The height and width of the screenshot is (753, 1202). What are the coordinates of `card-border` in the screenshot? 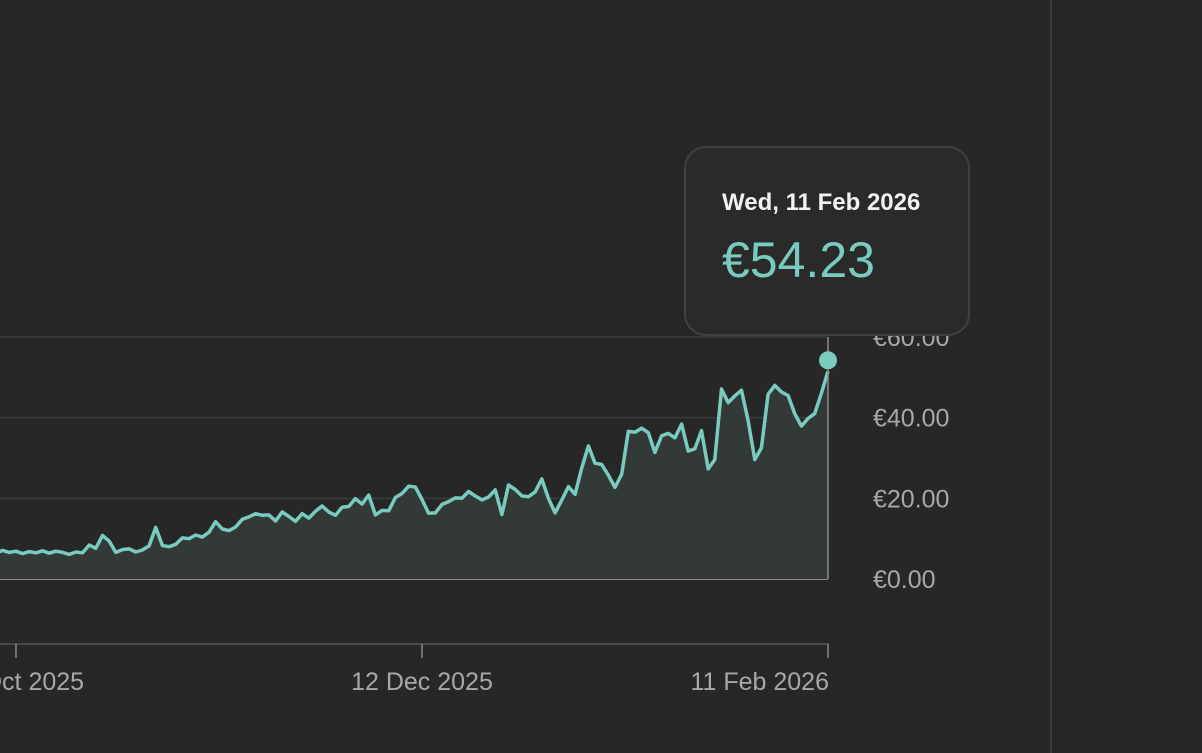 It's located at (1051, 376).